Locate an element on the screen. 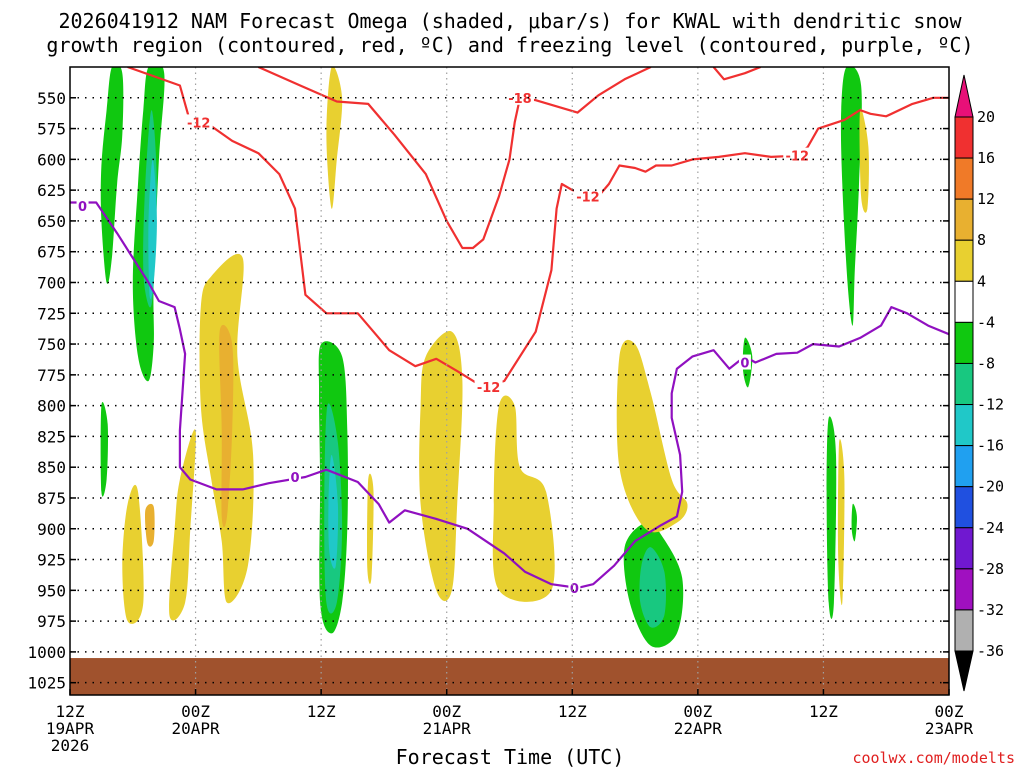  y-tick-label-625: 625 is located at coordinates (51, 190).